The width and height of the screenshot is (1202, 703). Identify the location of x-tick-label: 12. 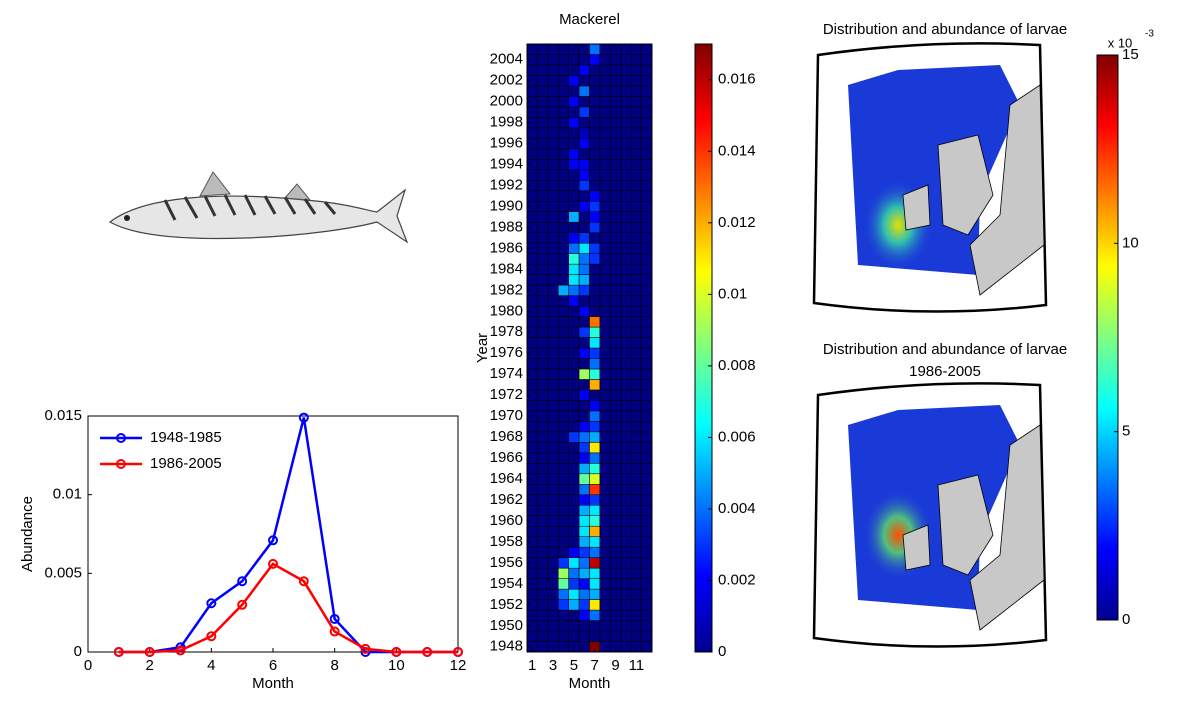
(458, 665).